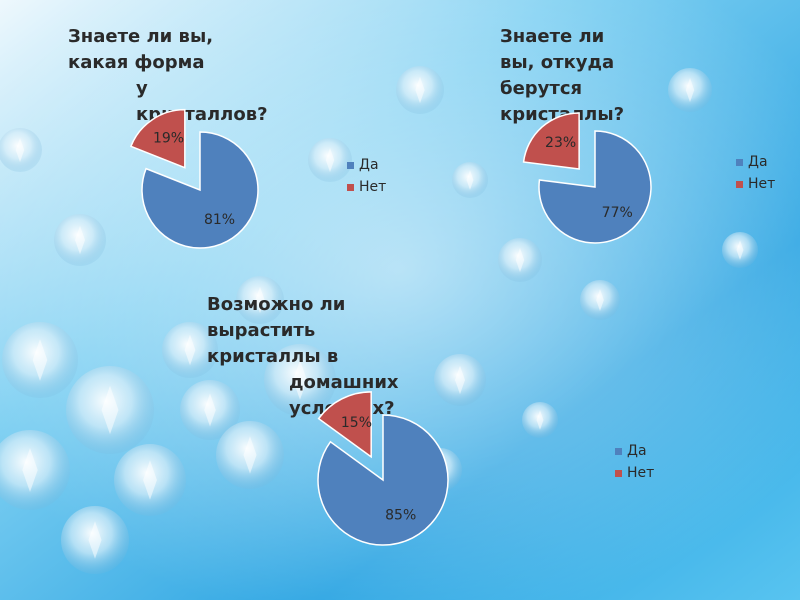 Image resolution: width=800 pixels, height=600 pixels. Describe the element at coordinates (141, 49) in the screenshot. I see `chart-title-line-1: Знаете ли вы, какая форма` at that location.